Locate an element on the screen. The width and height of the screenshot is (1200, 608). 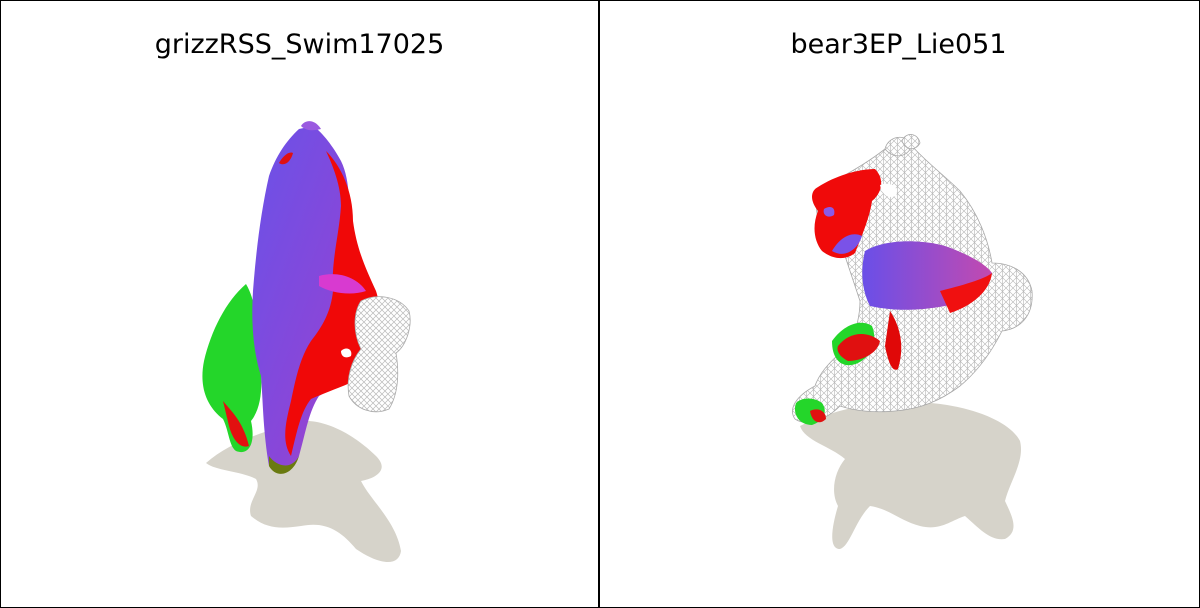
wireframe-arm is located at coordinates (379, 354).